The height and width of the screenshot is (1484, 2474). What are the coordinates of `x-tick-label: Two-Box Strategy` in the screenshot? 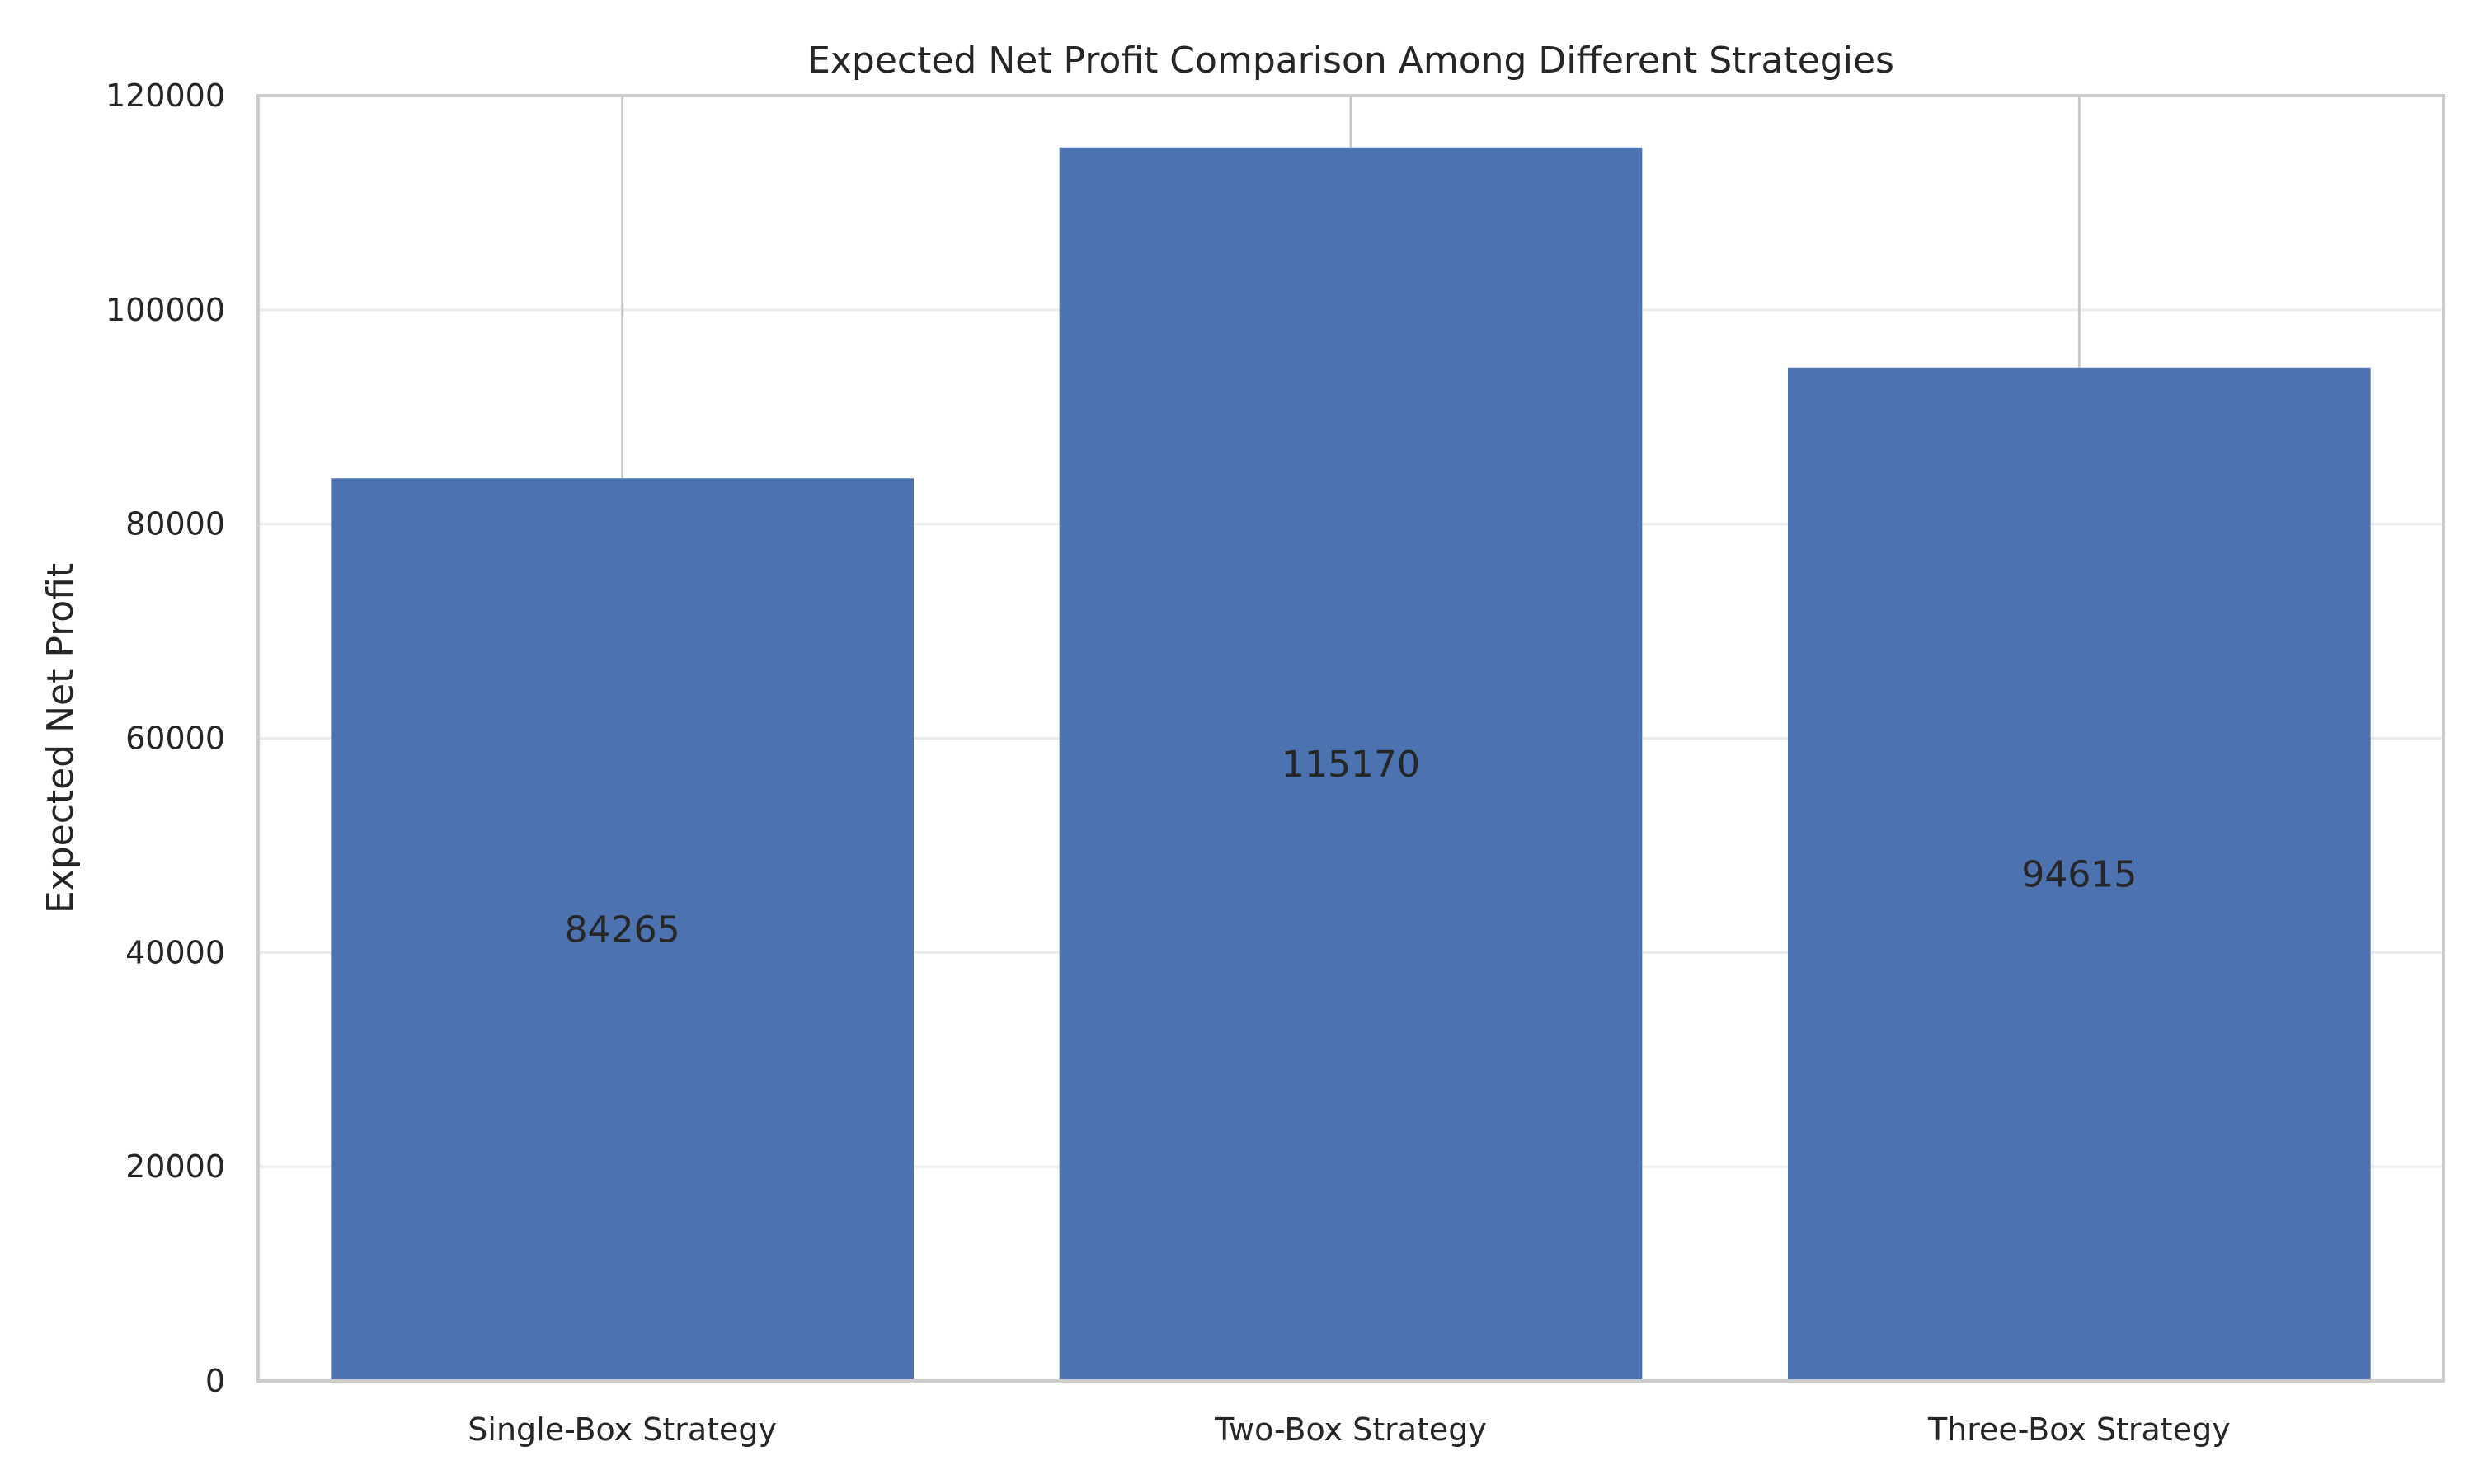 It's located at (1350, 1429).